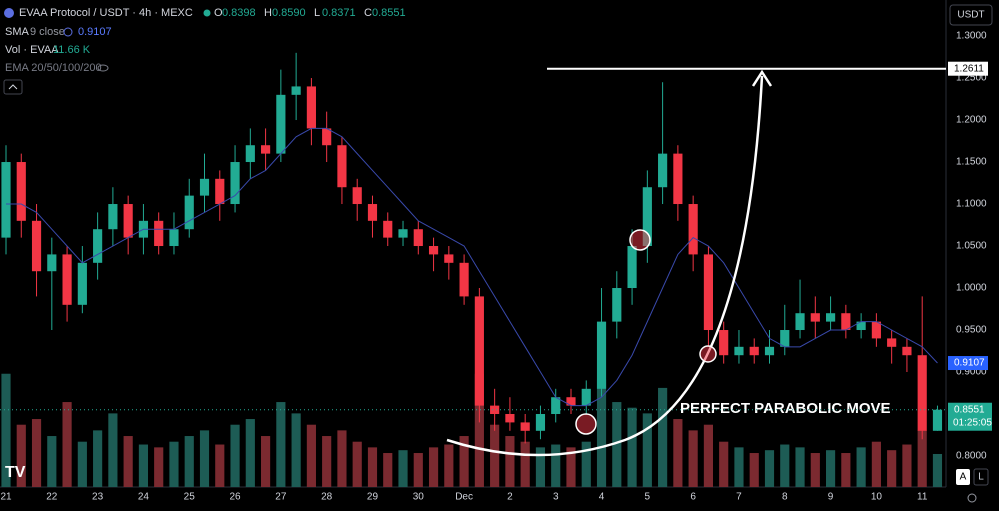  I want to click on x-tick-label: 23, so click(98, 497).